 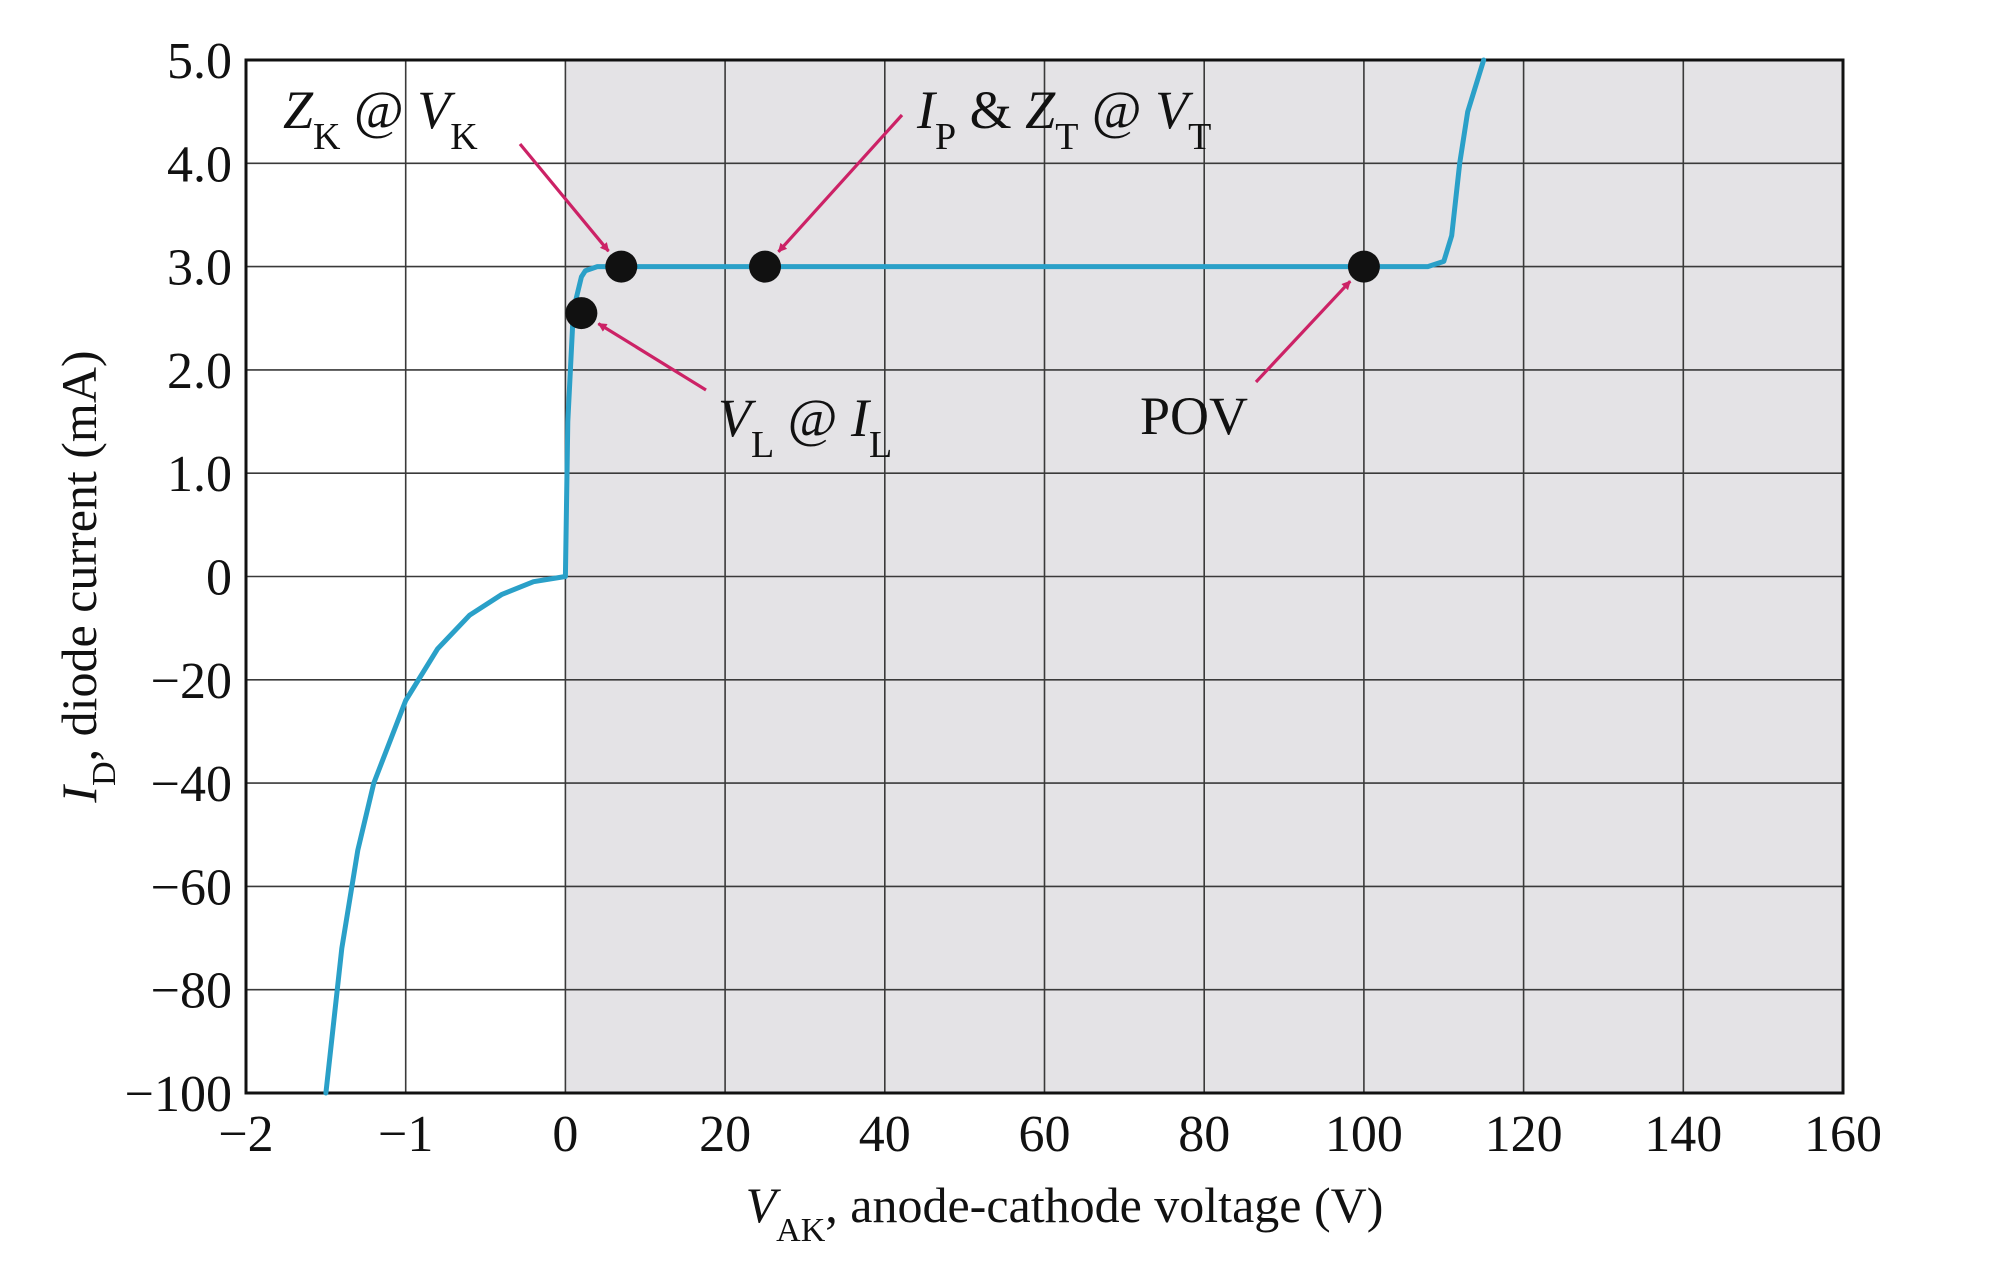 I want to click on x-axis-ticks: −2 −1 0 20 40 60 80 100 120 140 160, so click(x=1050, y=1134).